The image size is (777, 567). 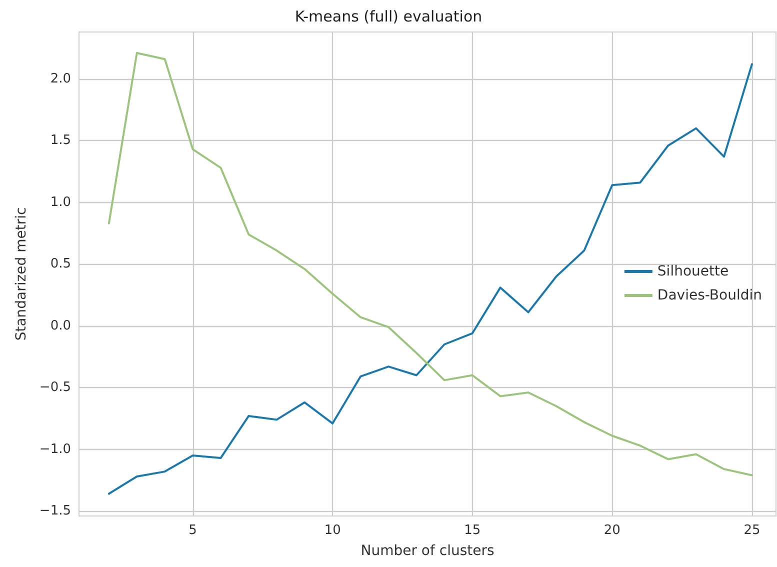 What do you see at coordinates (60, 202) in the screenshot?
I see `y-tick-label: 1.0` at bounding box center [60, 202].